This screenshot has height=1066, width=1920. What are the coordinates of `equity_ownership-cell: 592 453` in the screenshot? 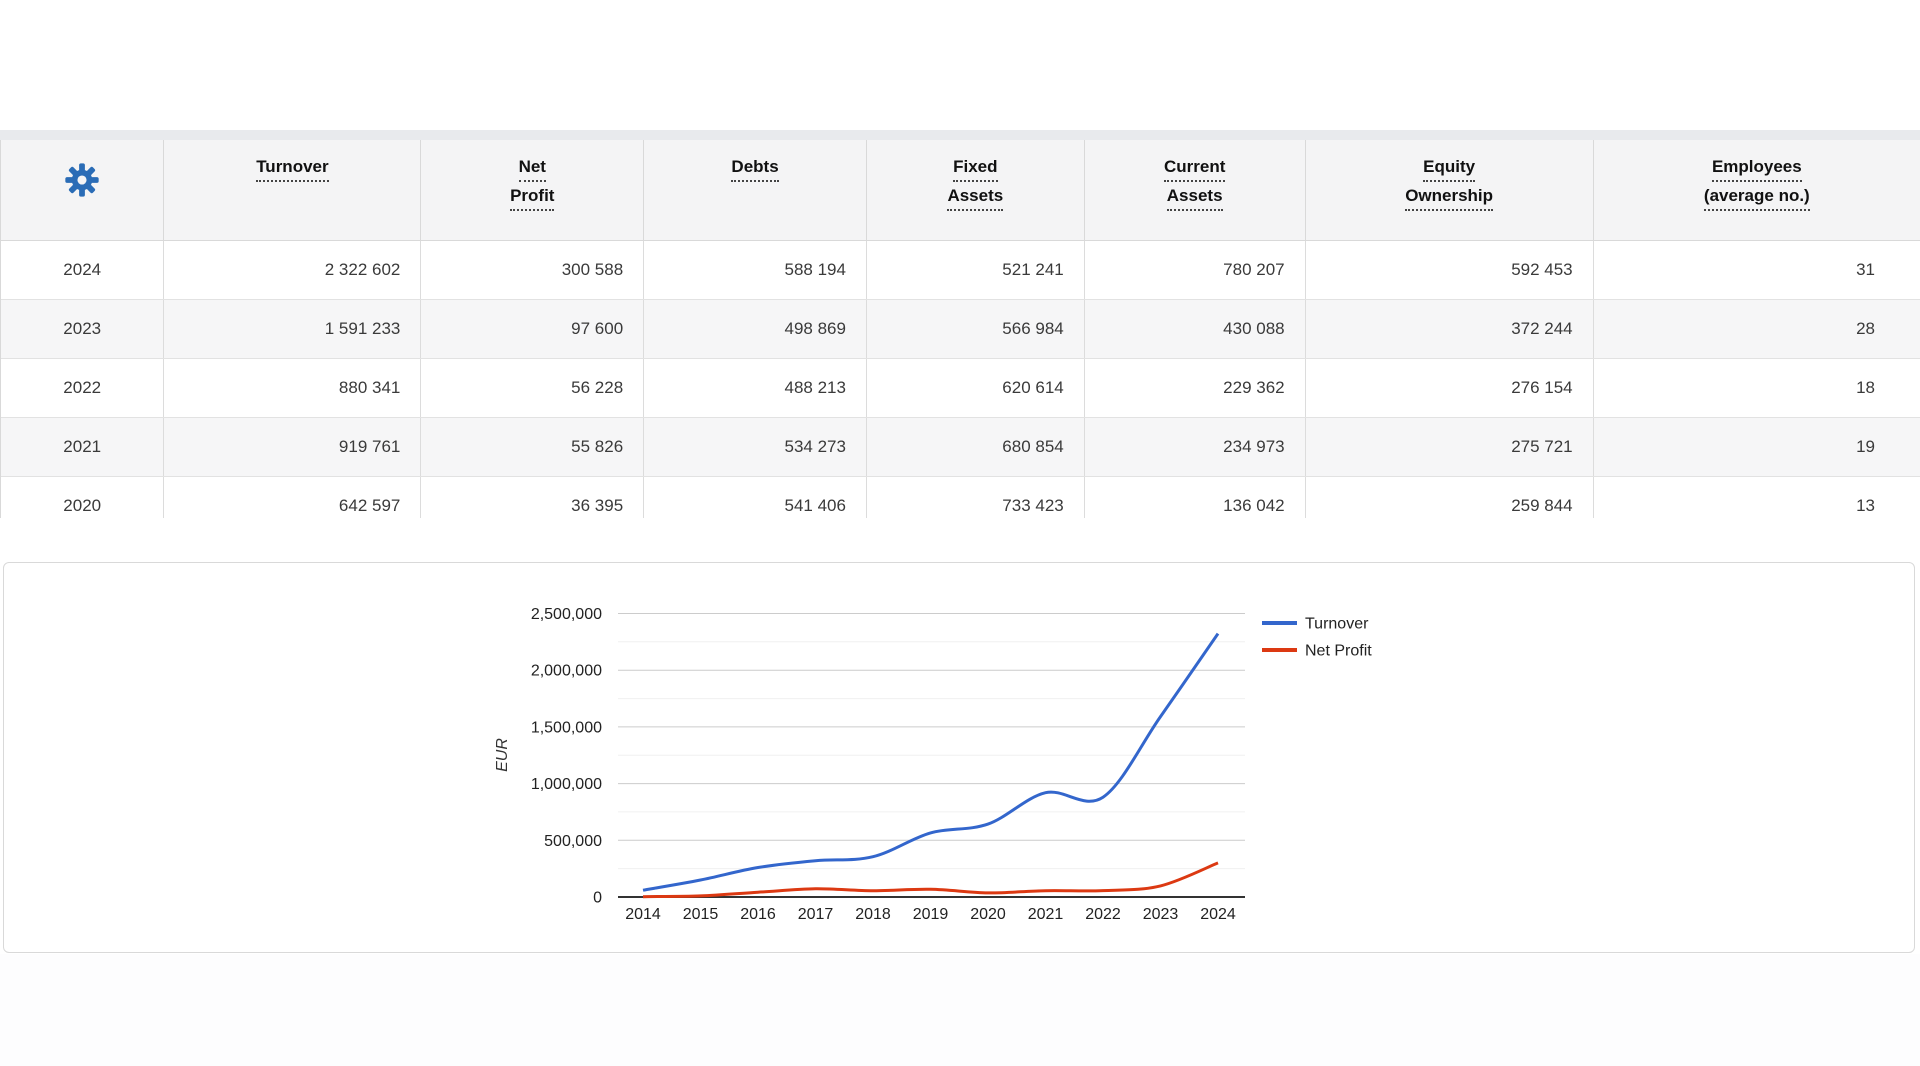 It's located at (1449, 270).